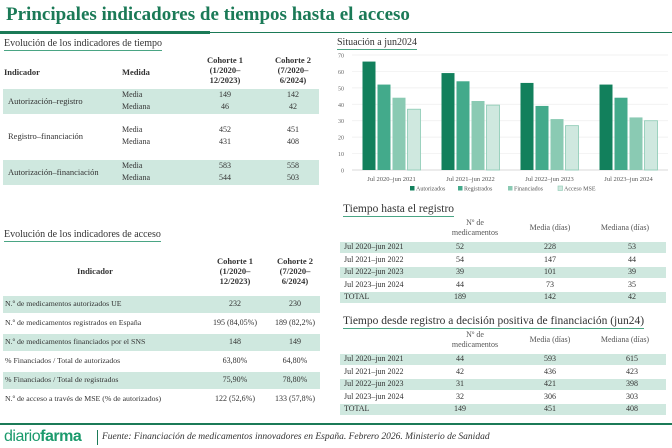 This screenshot has height=448, width=672. I want to click on diariofarma-logo: diariofarma, so click(43, 437).